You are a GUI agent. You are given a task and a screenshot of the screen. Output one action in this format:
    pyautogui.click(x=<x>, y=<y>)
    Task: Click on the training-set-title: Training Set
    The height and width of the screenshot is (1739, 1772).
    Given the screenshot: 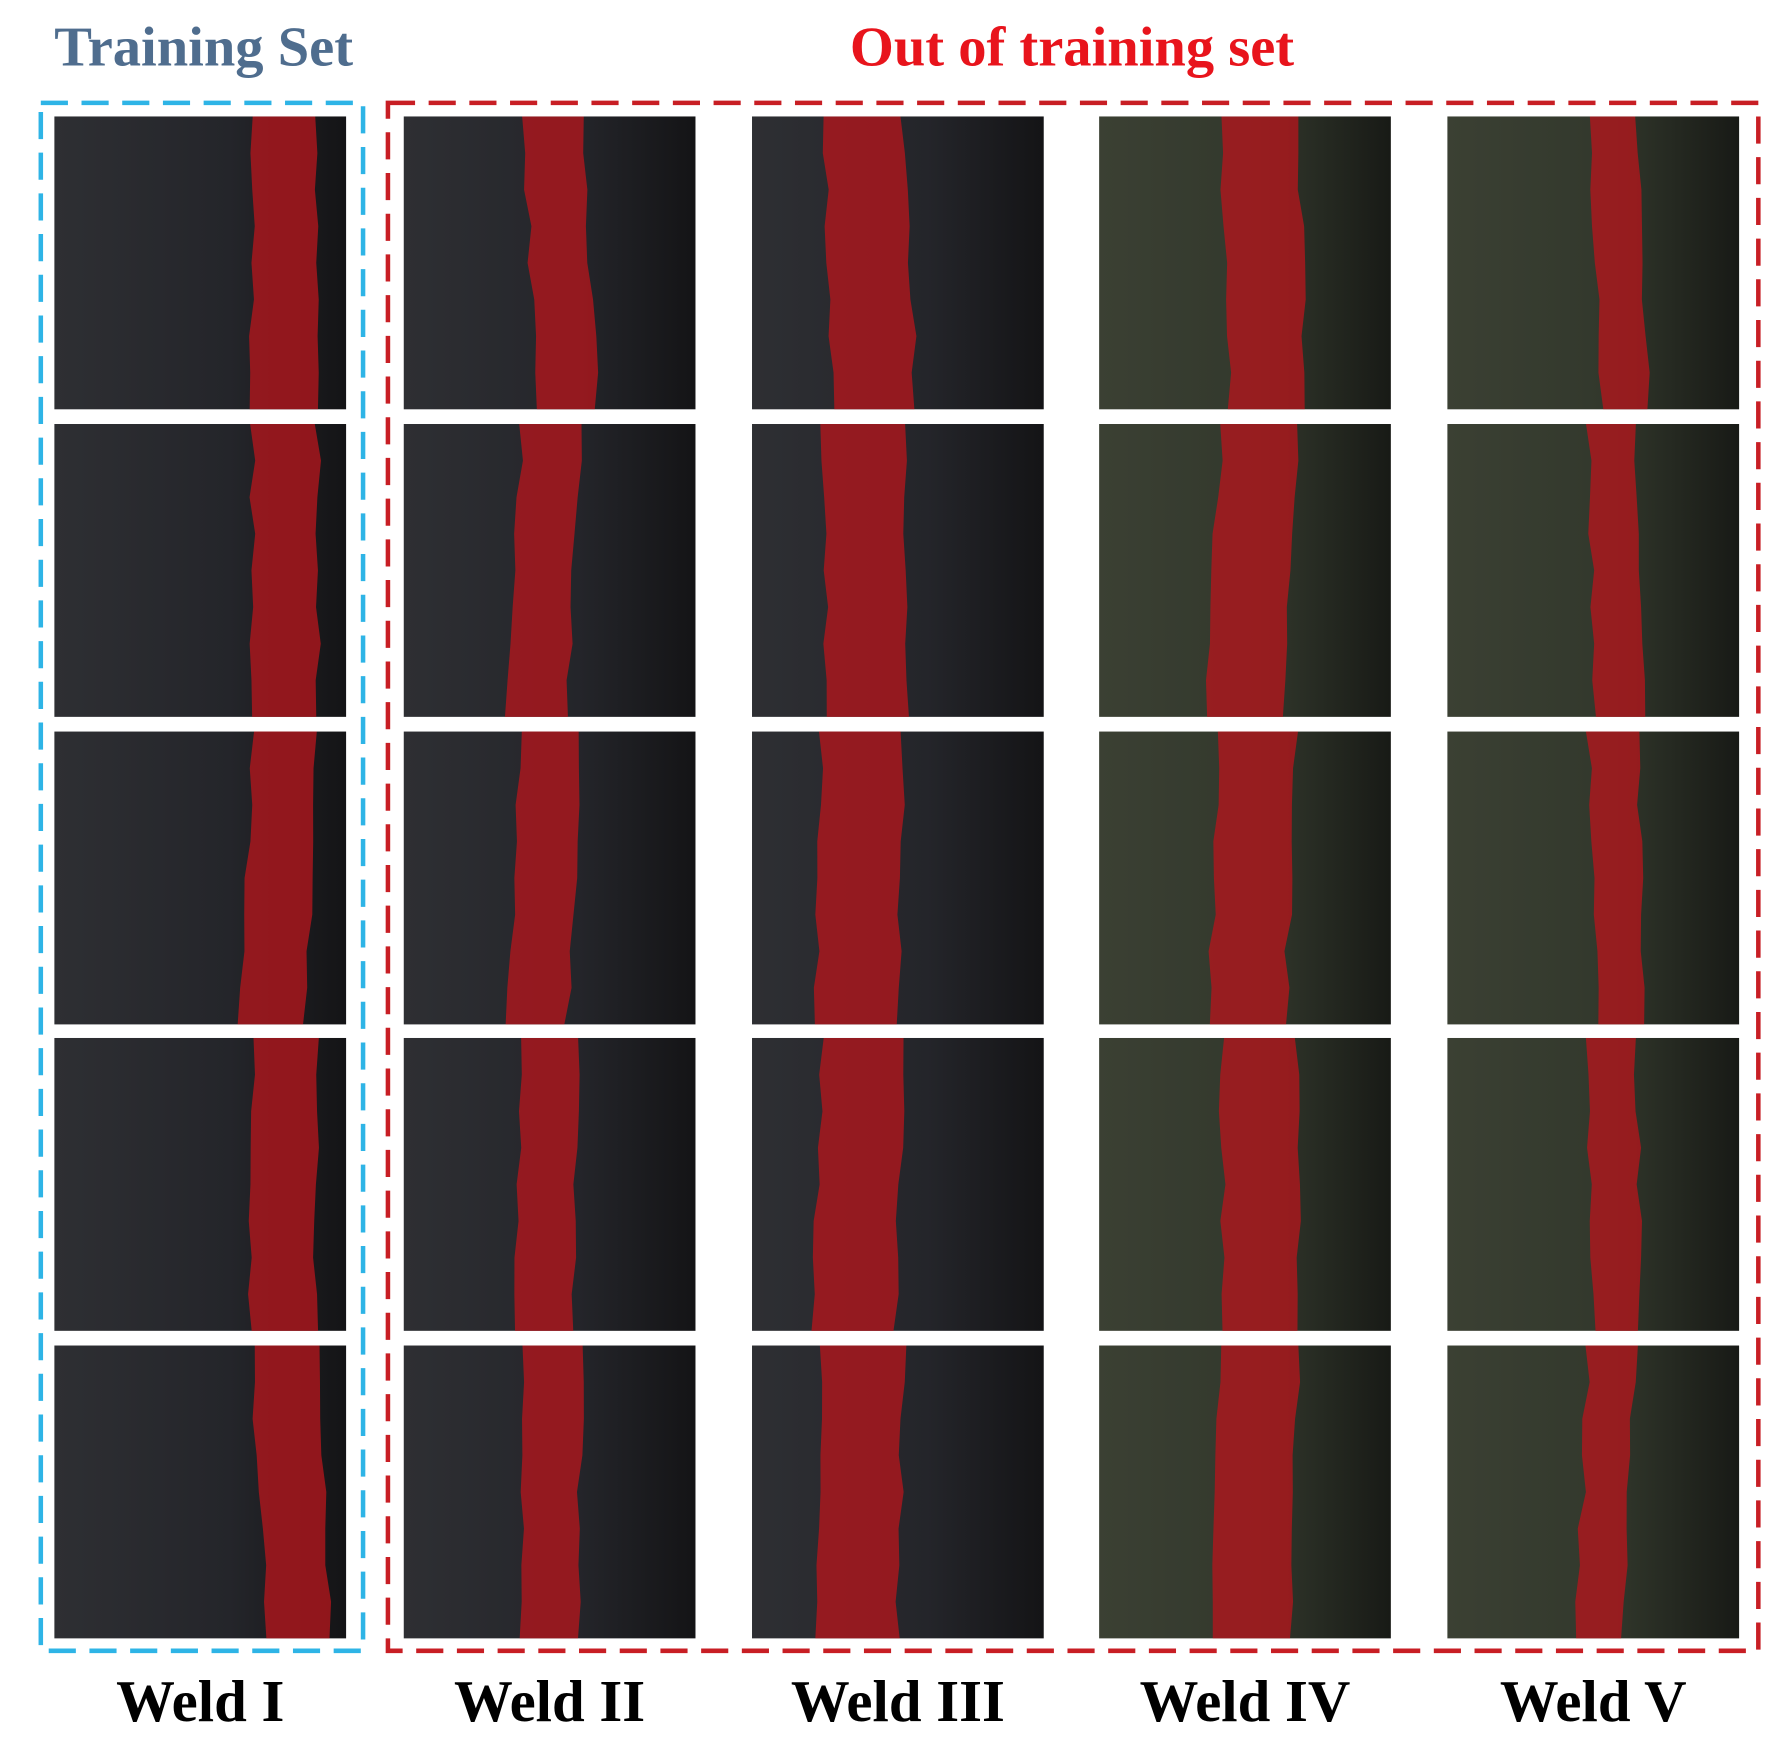 What is the action you would take?
    pyautogui.click(x=203, y=48)
    